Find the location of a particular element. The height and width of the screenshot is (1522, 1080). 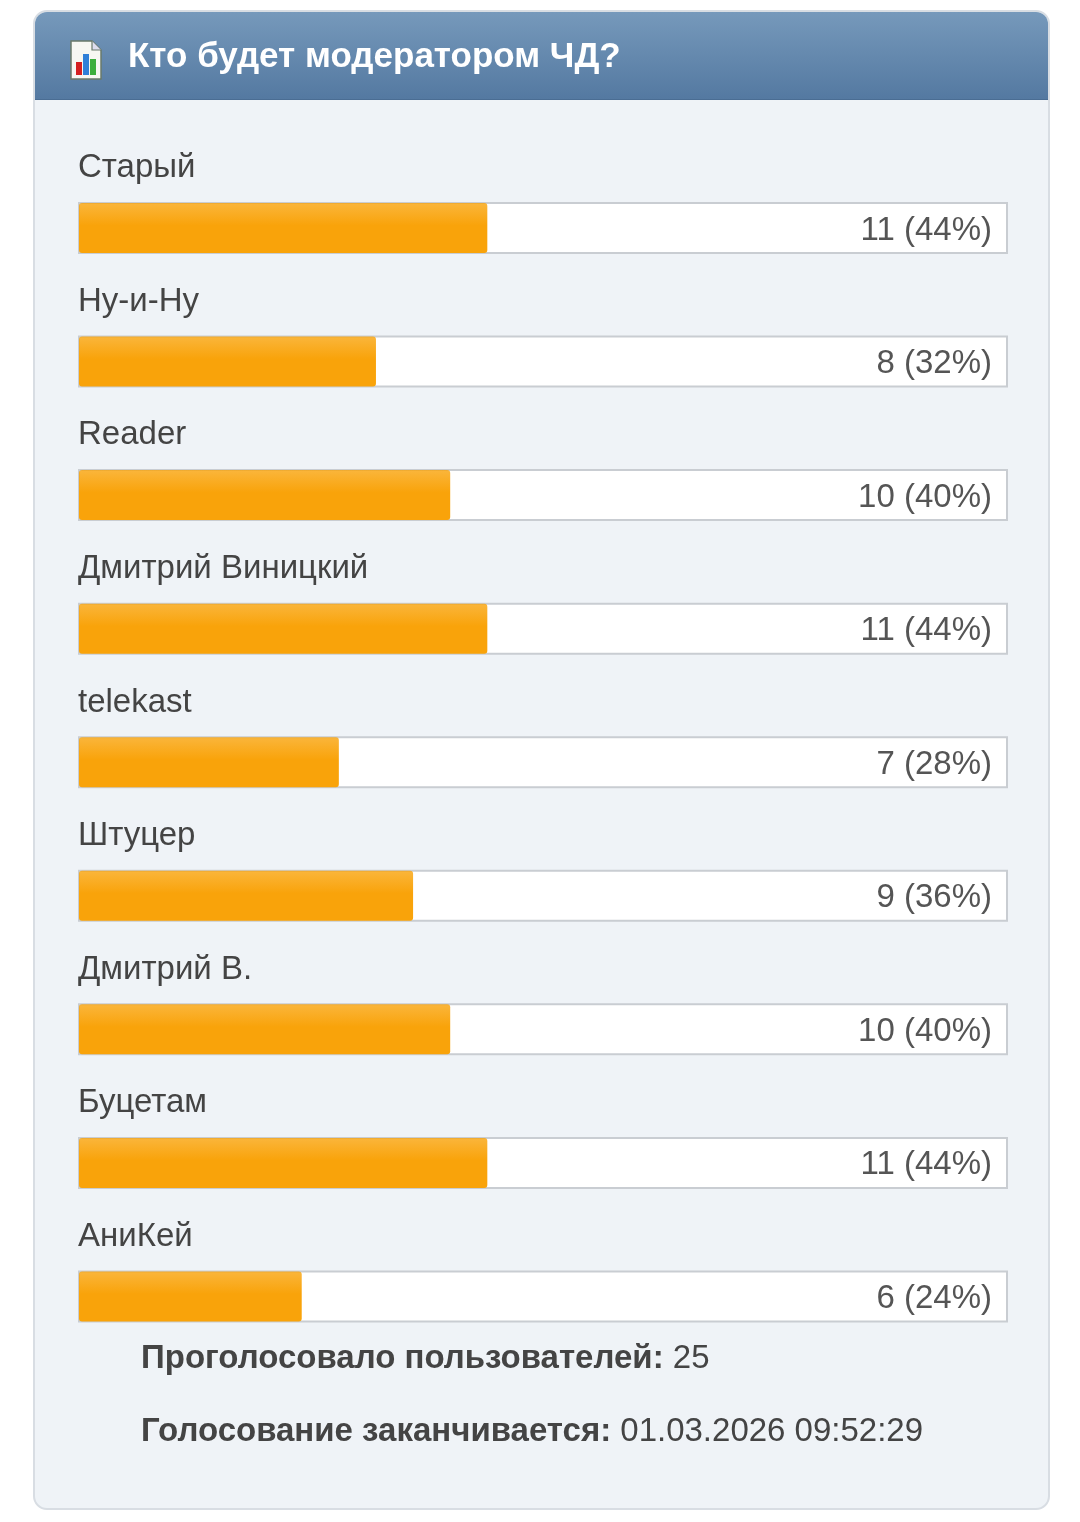

y-tick-label: Старый is located at coordinates (137, 166).